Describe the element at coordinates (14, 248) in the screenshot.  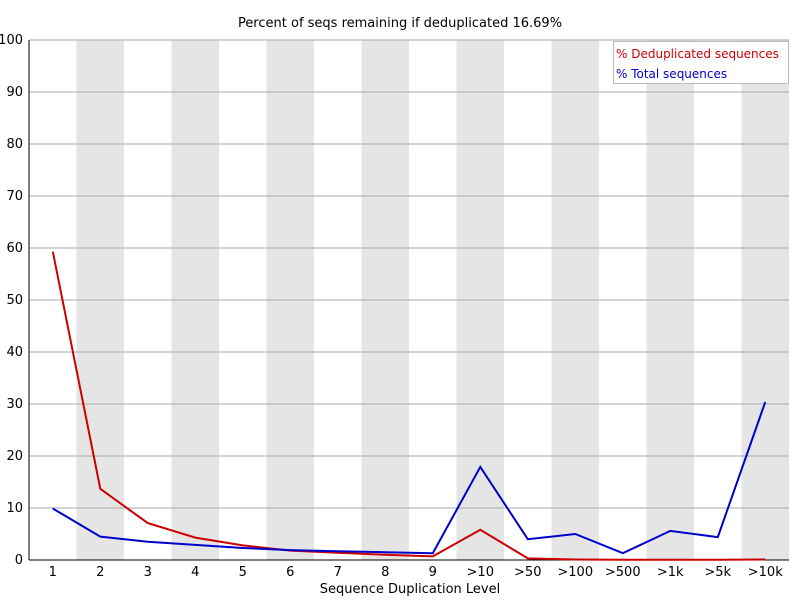
I see `y-tick-label: 60` at that location.